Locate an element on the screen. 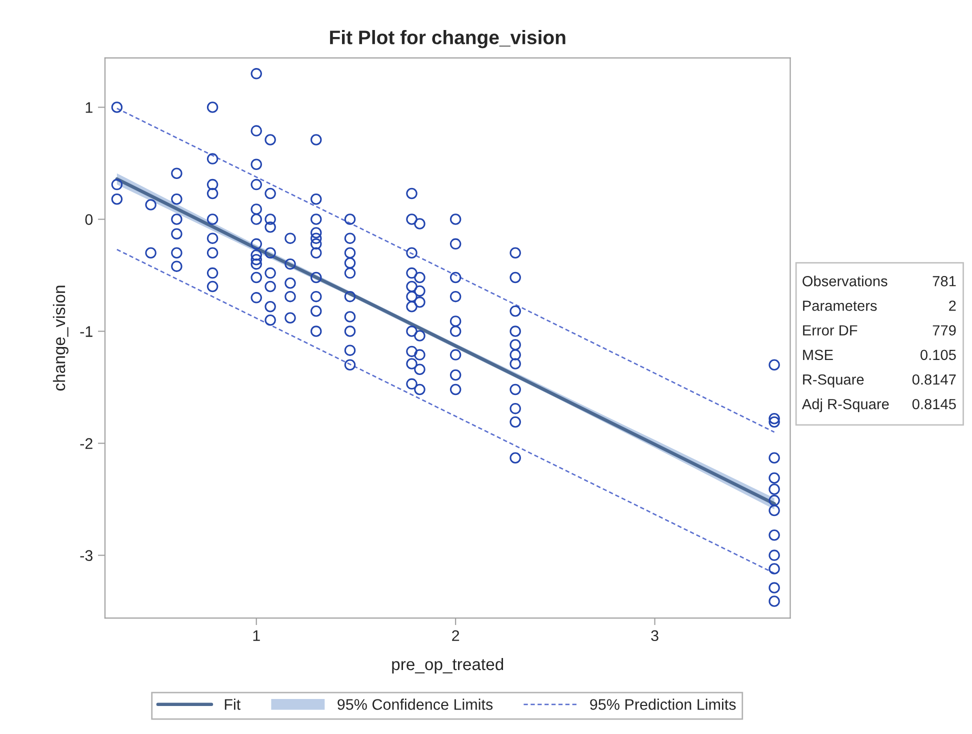  chart-title: Fit Plot for change_vision is located at coordinates (448, 39).